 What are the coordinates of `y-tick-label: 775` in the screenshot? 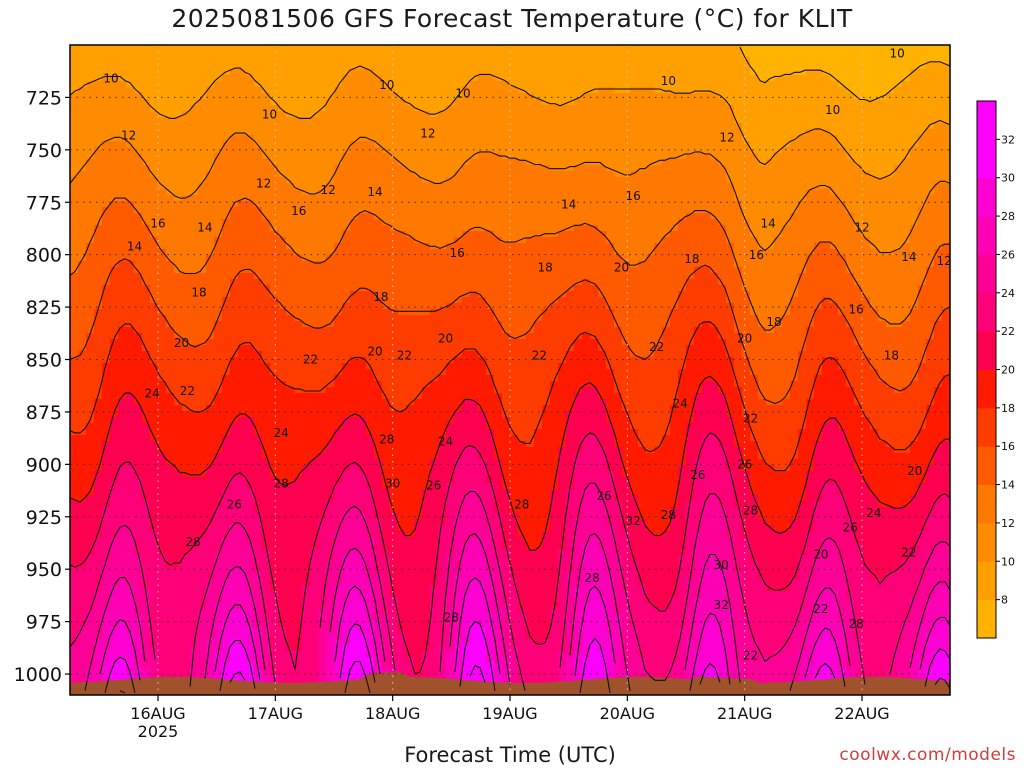 It's located at (44, 203).